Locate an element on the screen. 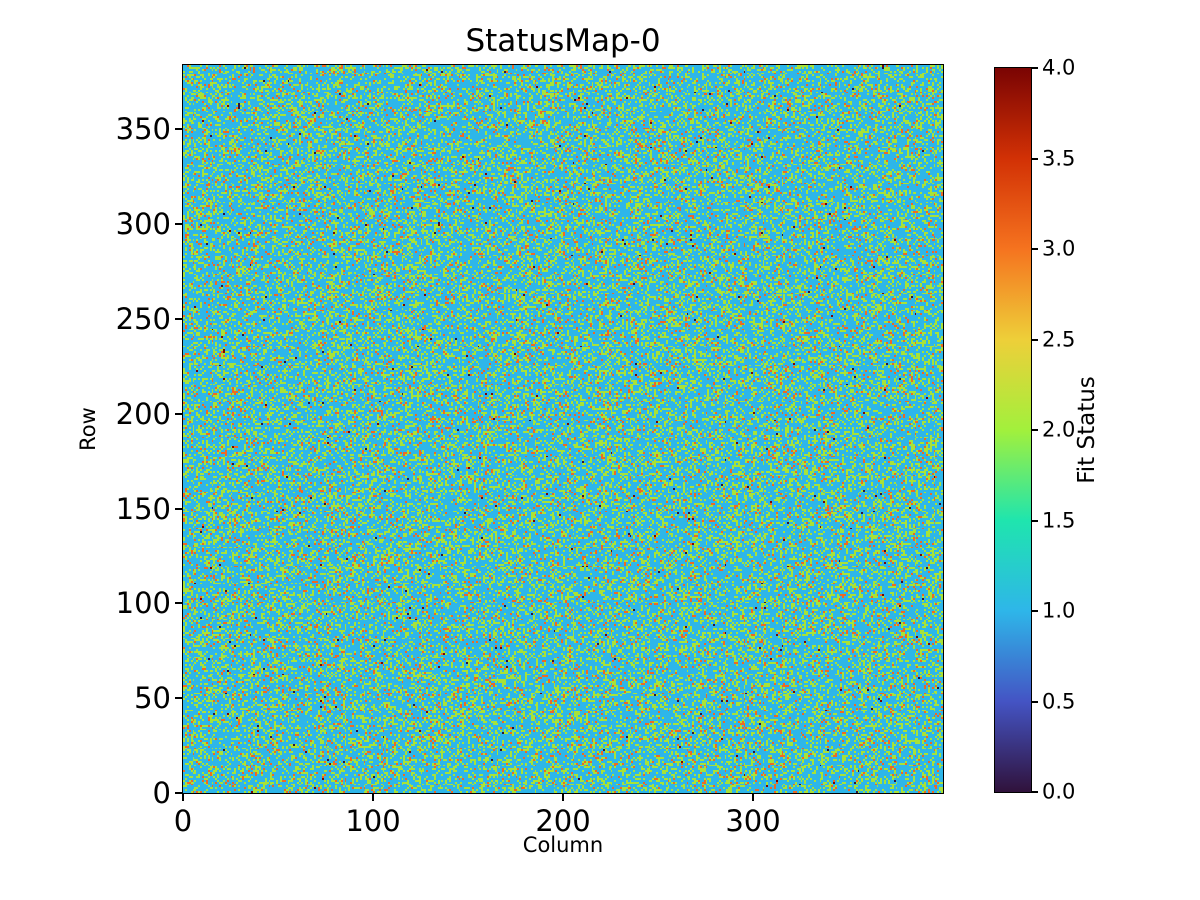 The height and width of the screenshot is (900, 1200). x-tick-label: 0 is located at coordinates (183, 821).